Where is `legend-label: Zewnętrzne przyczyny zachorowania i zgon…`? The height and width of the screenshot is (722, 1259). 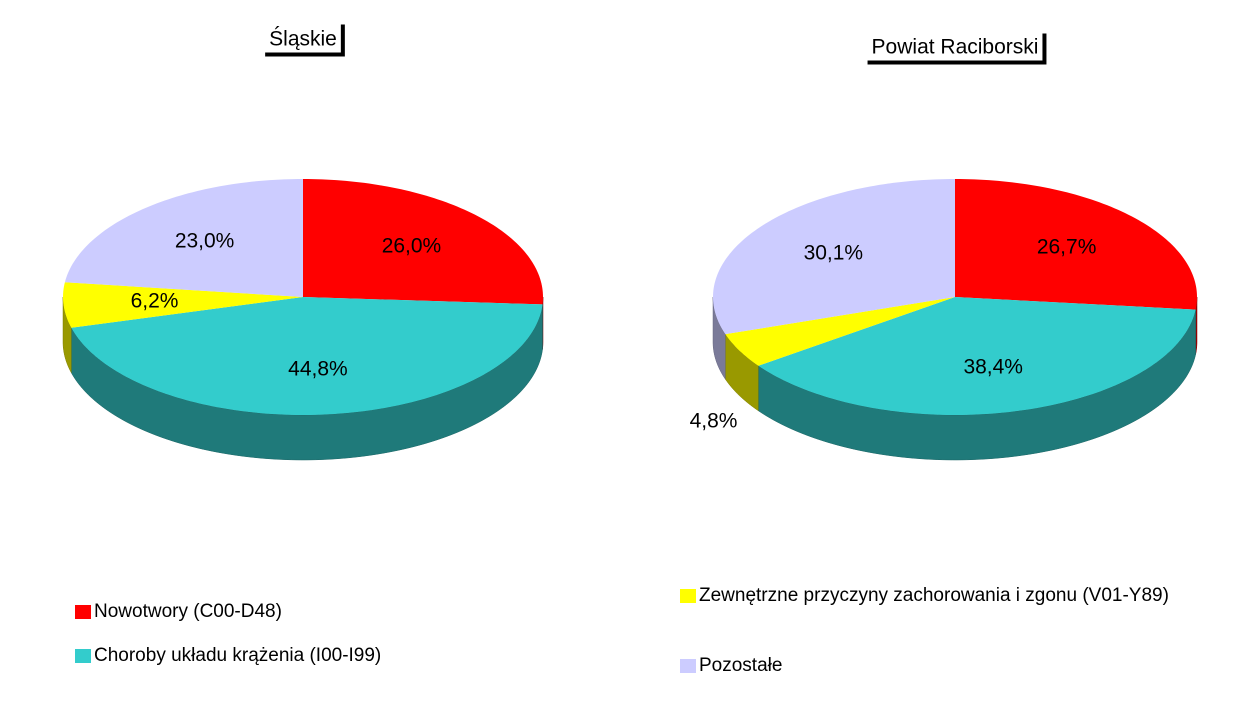 legend-label: Zewnętrzne przyczyny zachorowania i zgon… is located at coordinates (934, 595).